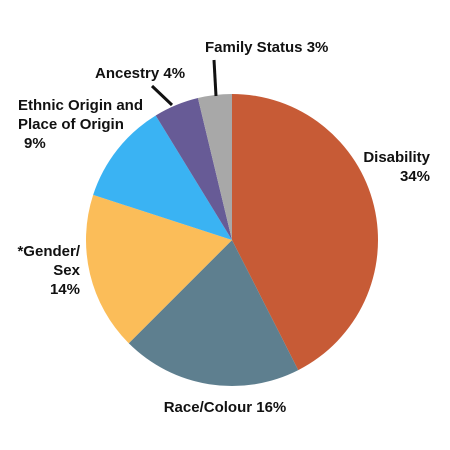 This screenshot has height=450, width=450. What do you see at coordinates (65, 289) in the screenshot?
I see `slice-label-line: 14%` at bounding box center [65, 289].